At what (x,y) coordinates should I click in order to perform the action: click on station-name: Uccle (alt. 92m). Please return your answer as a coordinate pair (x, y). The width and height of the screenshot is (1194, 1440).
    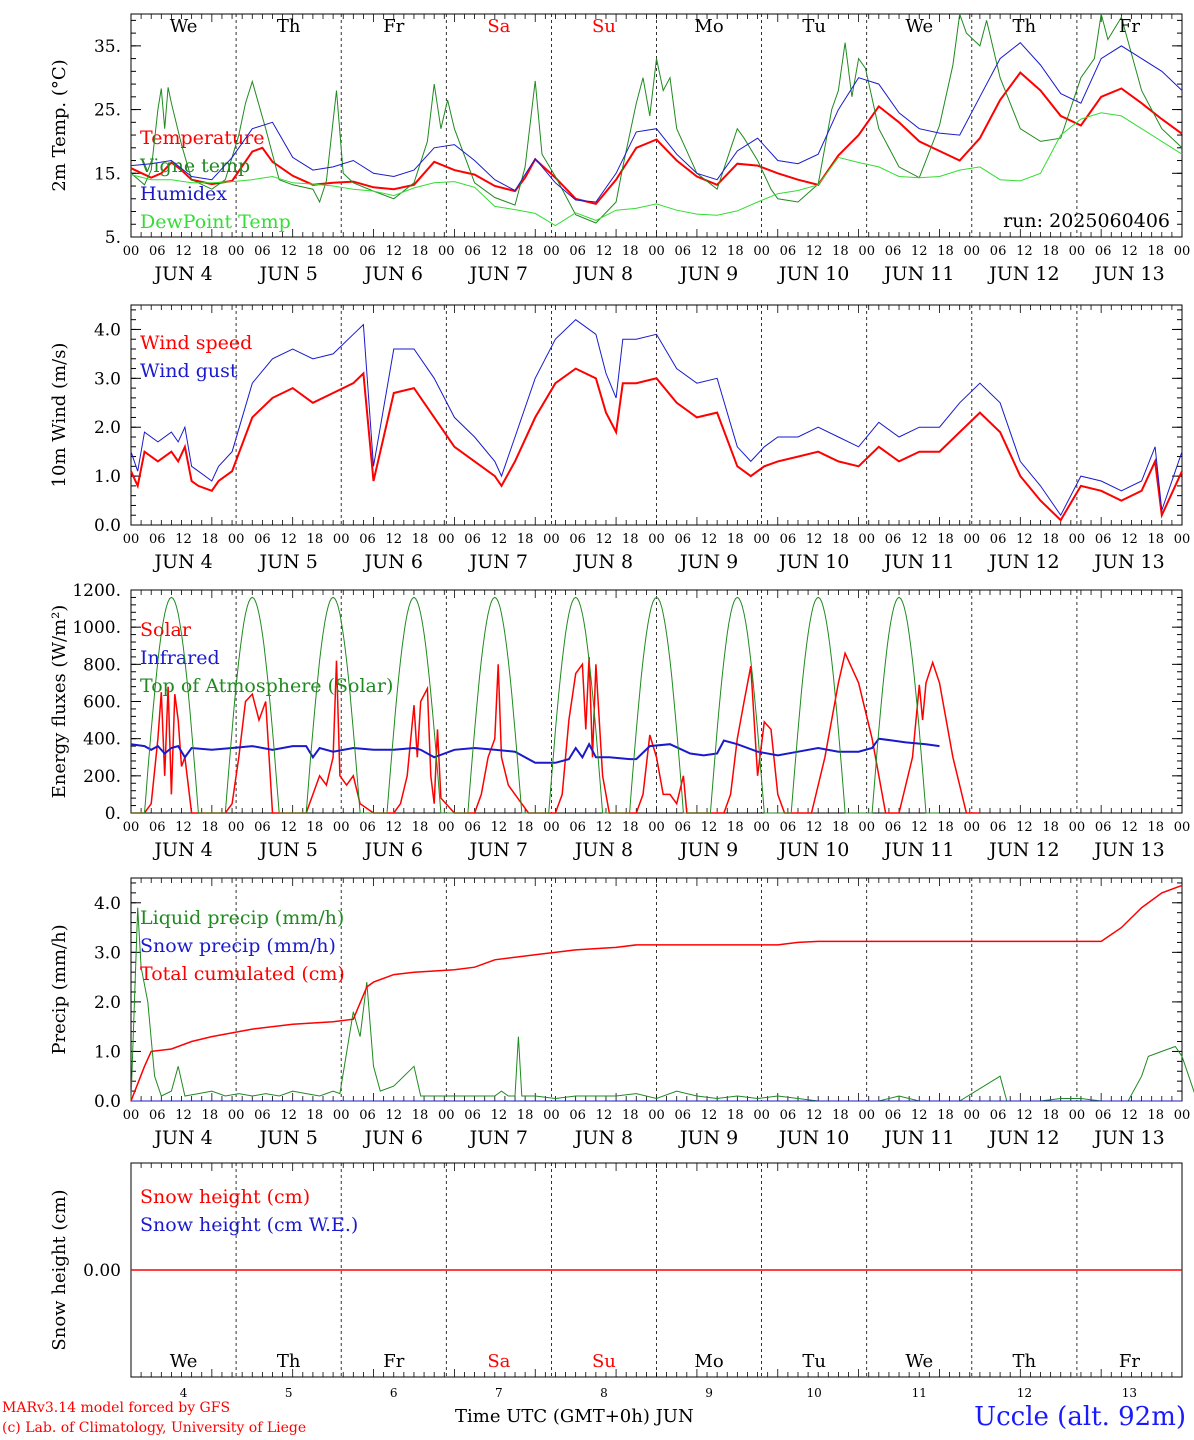
    Looking at the image, I should click on (1080, 1417).